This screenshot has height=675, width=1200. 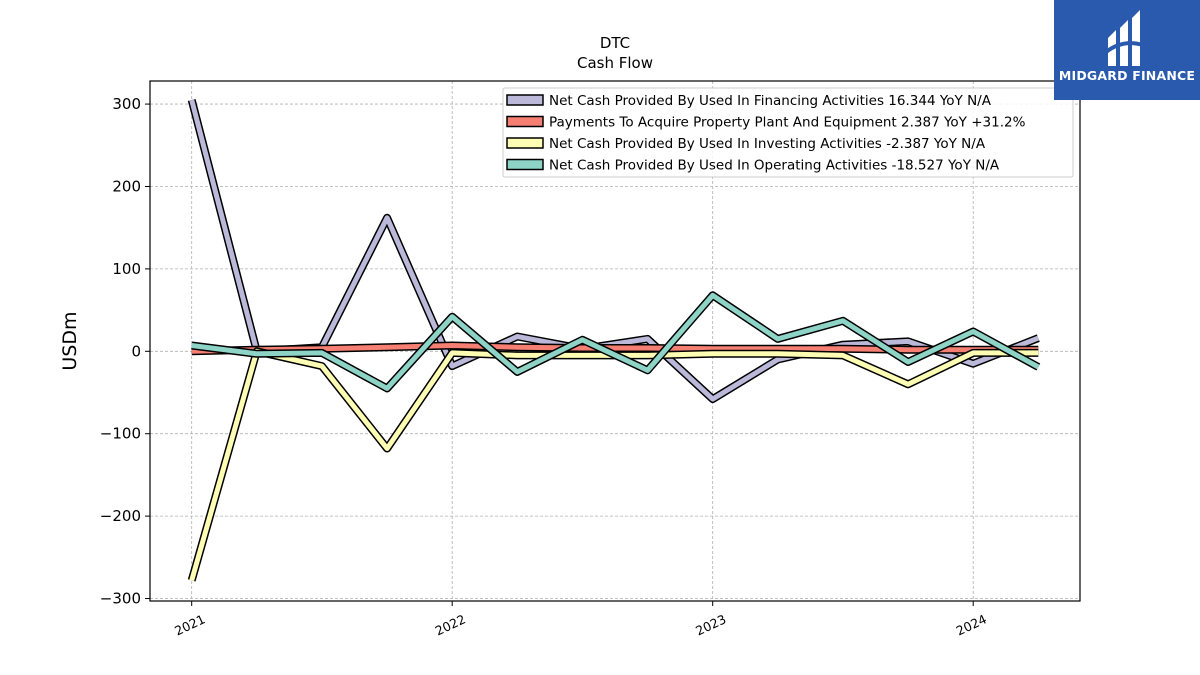 I want to click on x-tick-label: 2023, so click(x=710, y=624).